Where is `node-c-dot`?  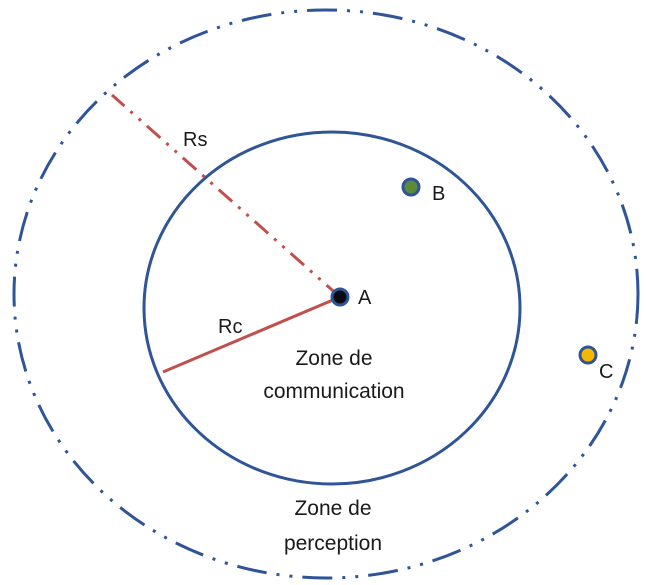 node-c-dot is located at coordinates (588, 355).